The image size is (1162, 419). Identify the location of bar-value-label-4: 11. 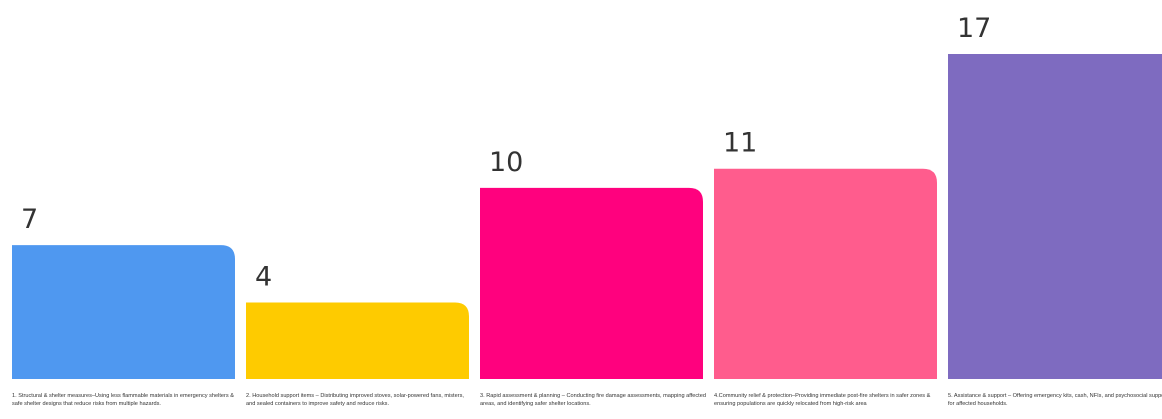
(740, 143).